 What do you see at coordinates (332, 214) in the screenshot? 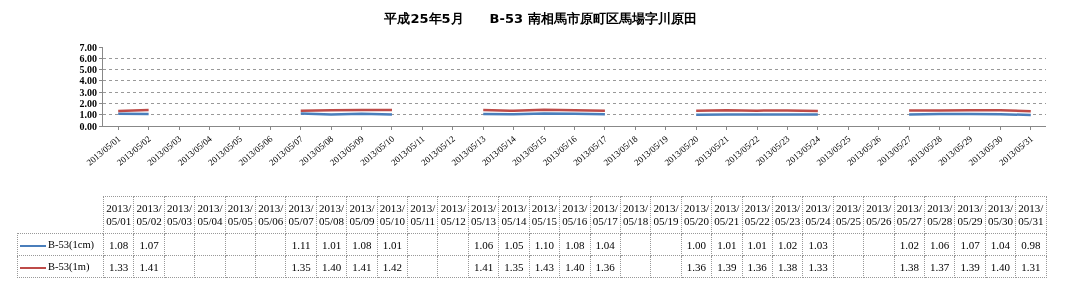
I see `category-label: 2013/05/08` at bounding box center [332, 214].